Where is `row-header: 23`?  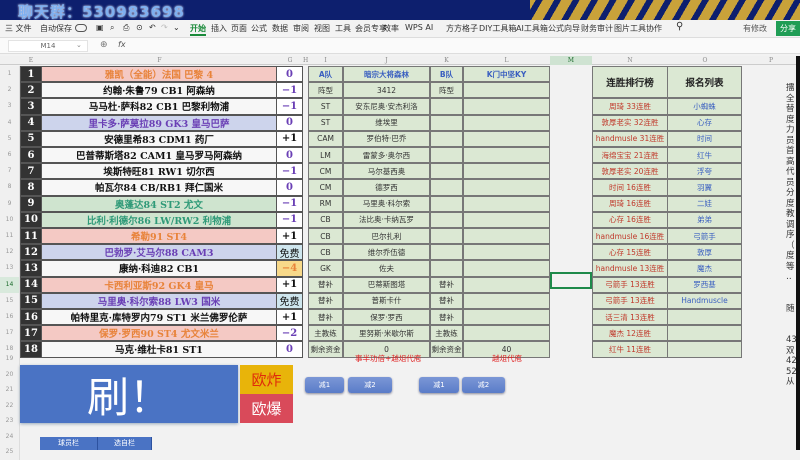 row-header: 23 is located at coordinates (10, 421).